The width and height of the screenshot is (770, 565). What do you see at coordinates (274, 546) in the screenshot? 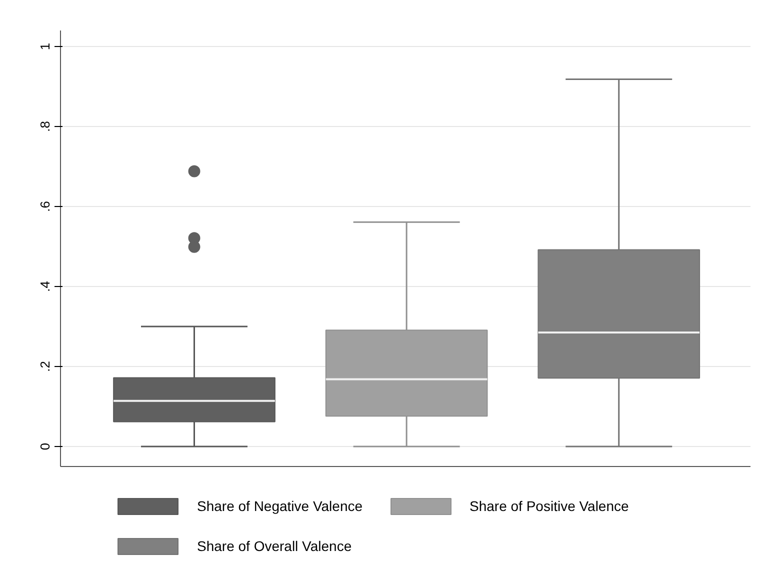
I see `legend-label: Share of Overall Valence` at bounding box center [274, 546].